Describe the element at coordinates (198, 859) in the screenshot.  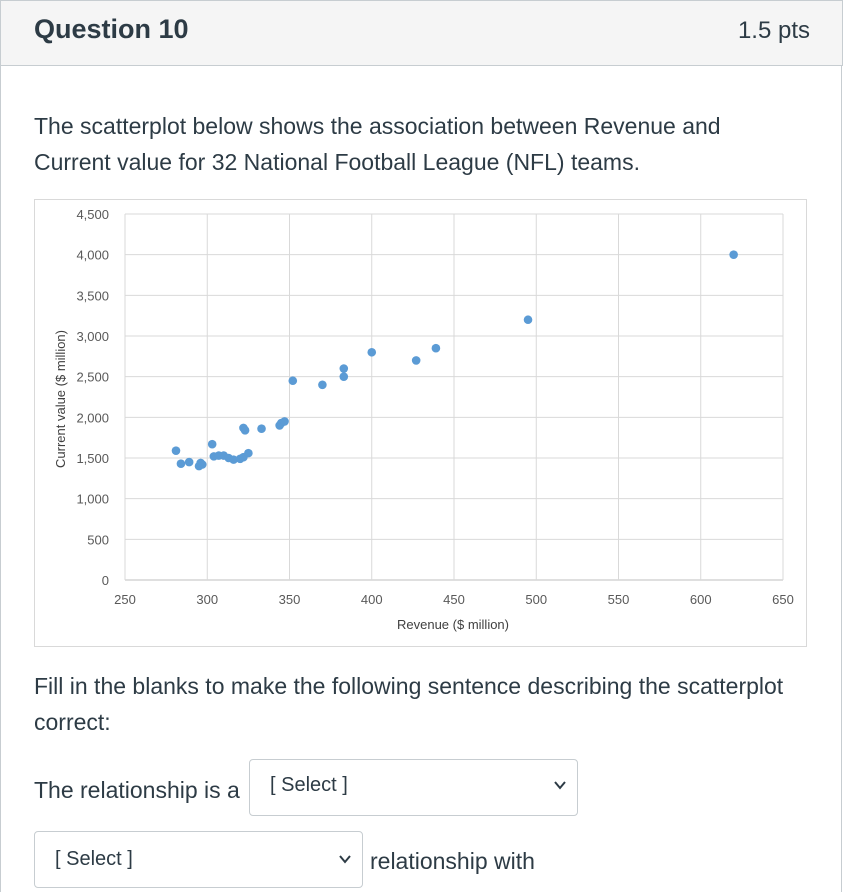
I see `relationship-form-select: [ Select ]` at that location.